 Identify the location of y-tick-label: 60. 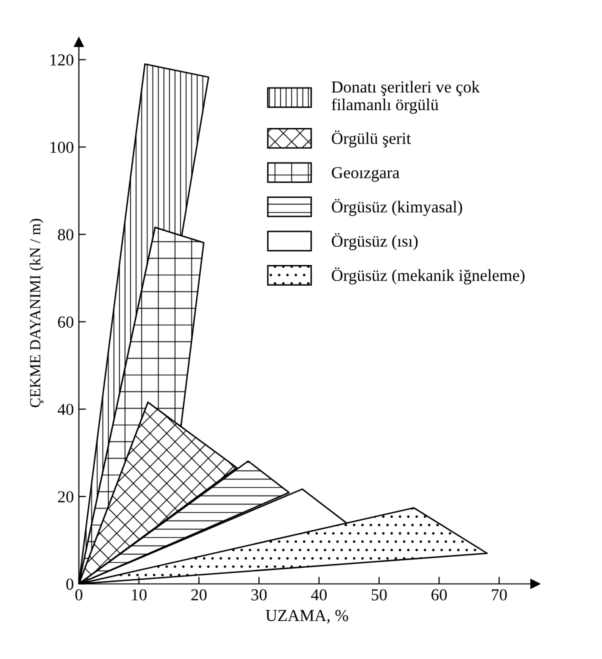
(66, 322).